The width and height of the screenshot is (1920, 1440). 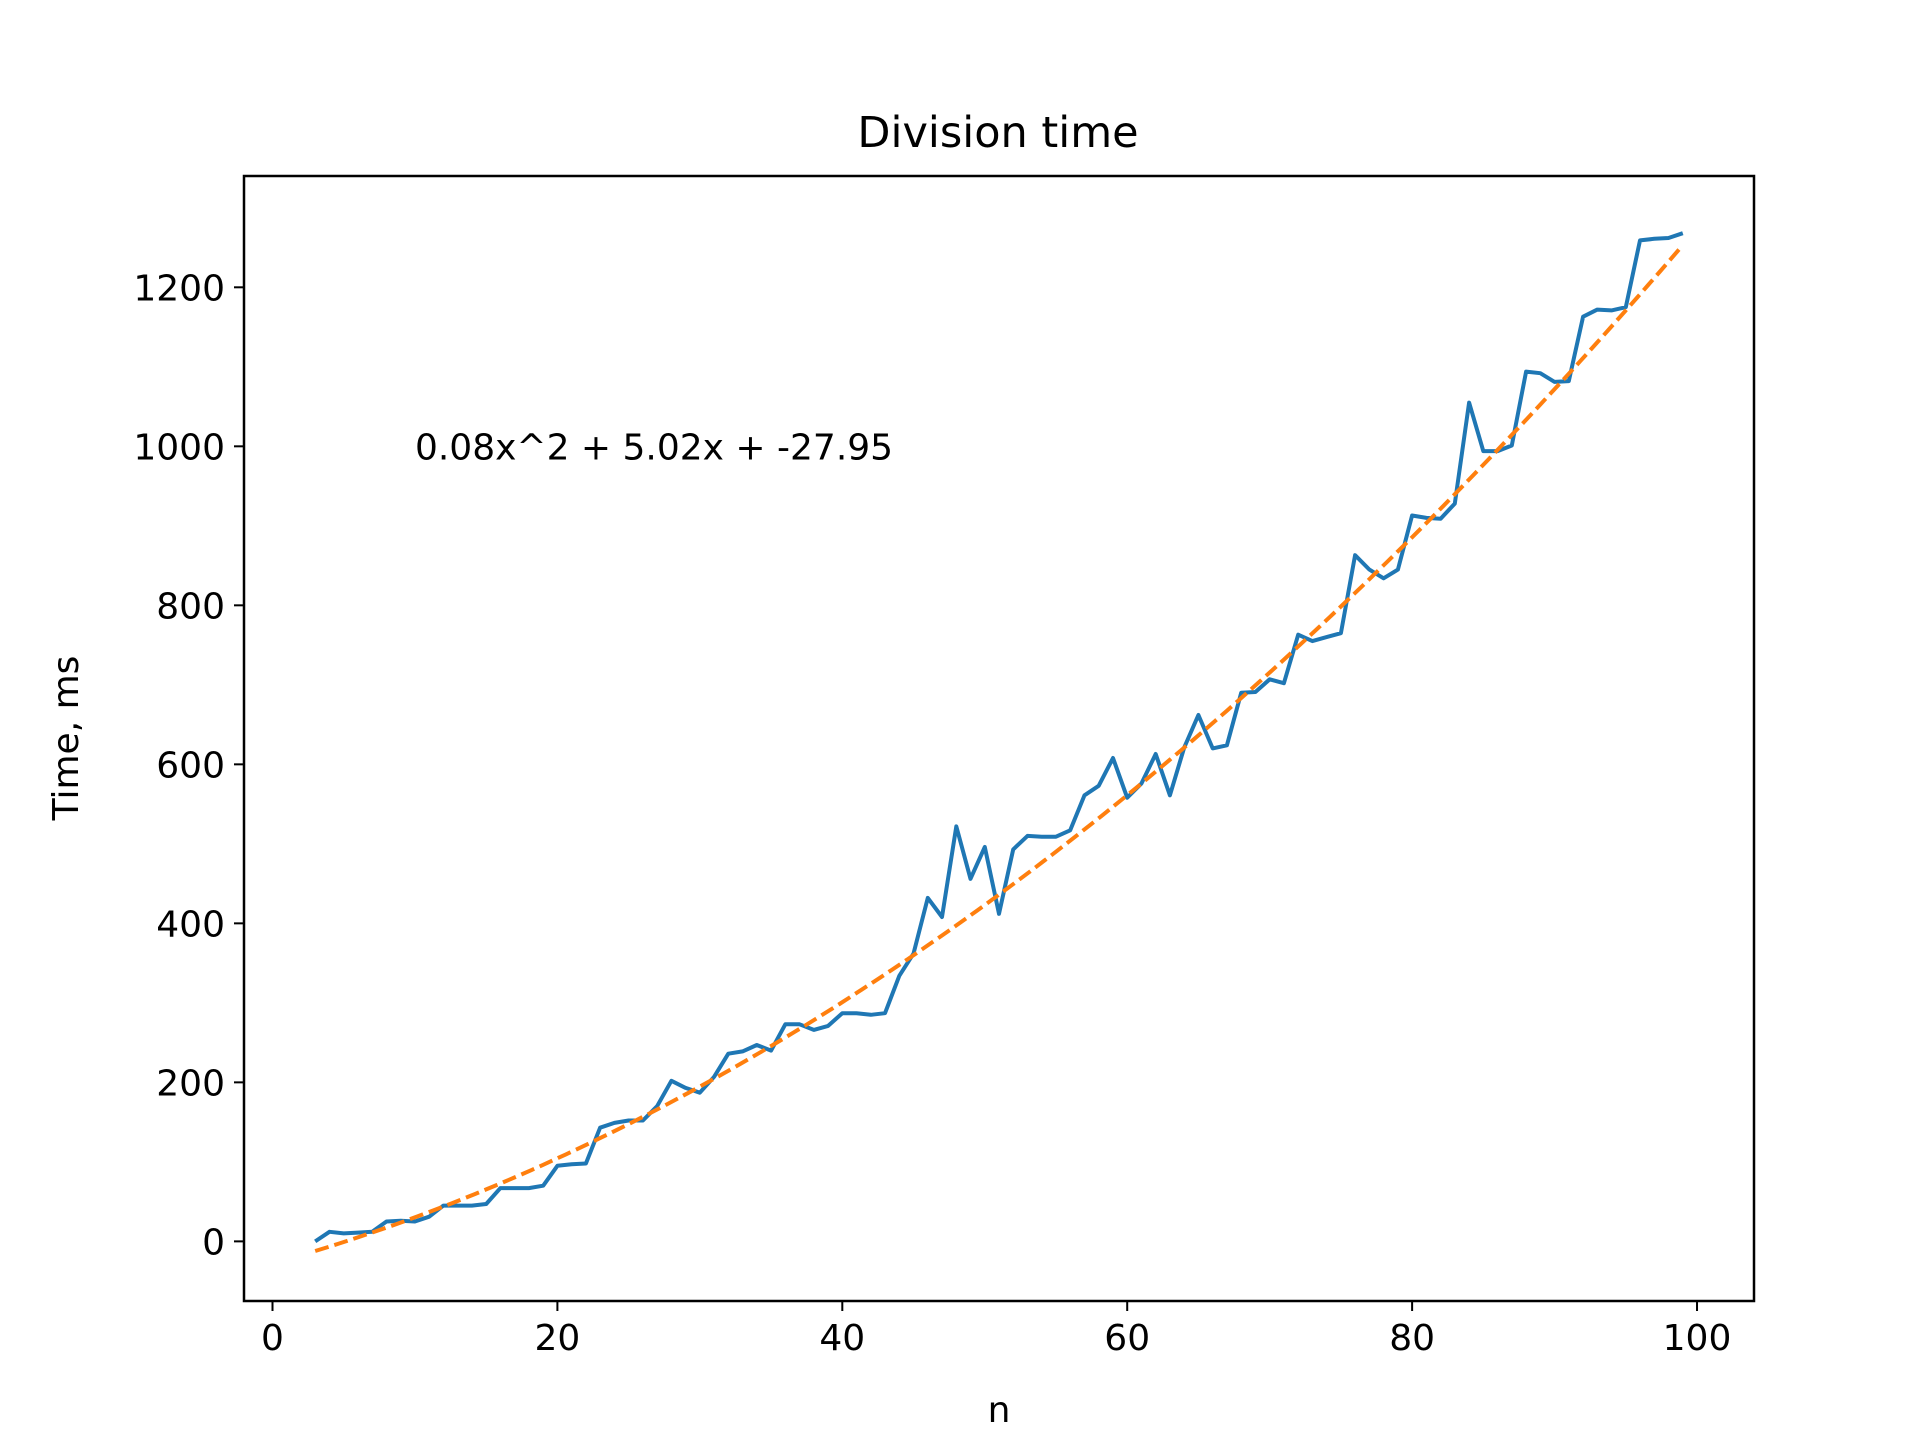 What do you see at coordinates (842, 1338) in the screenshot?
I see `x-tick-label: 40` at bounding box center [842, 1338].